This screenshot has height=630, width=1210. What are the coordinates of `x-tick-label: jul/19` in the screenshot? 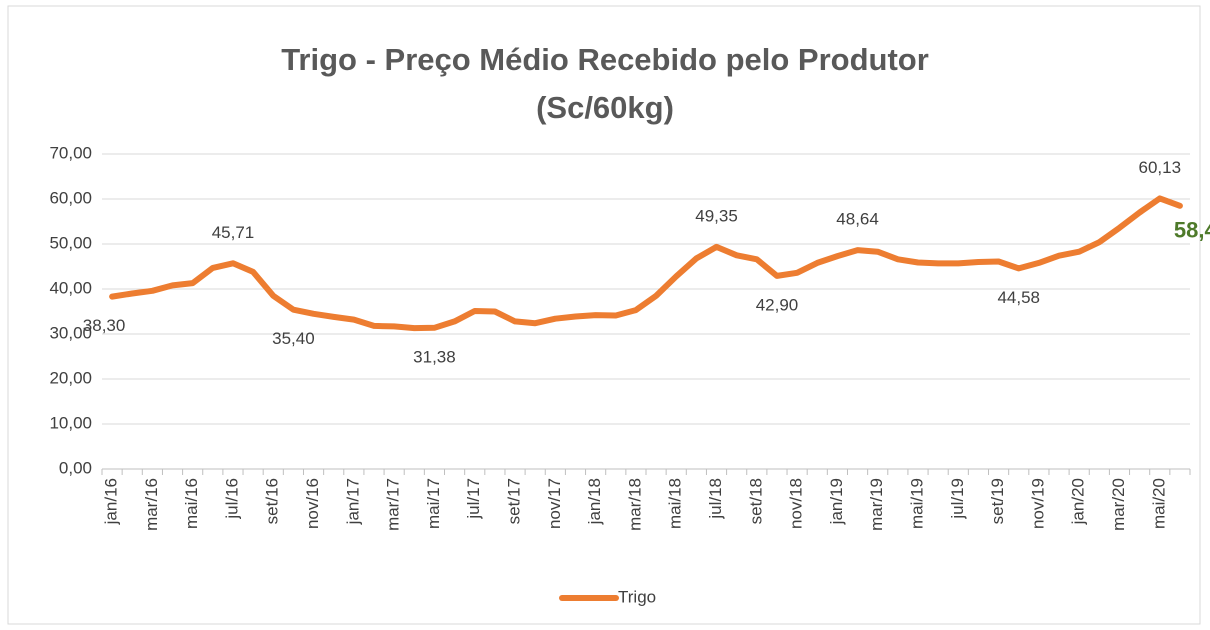 It's located at (957, 499).